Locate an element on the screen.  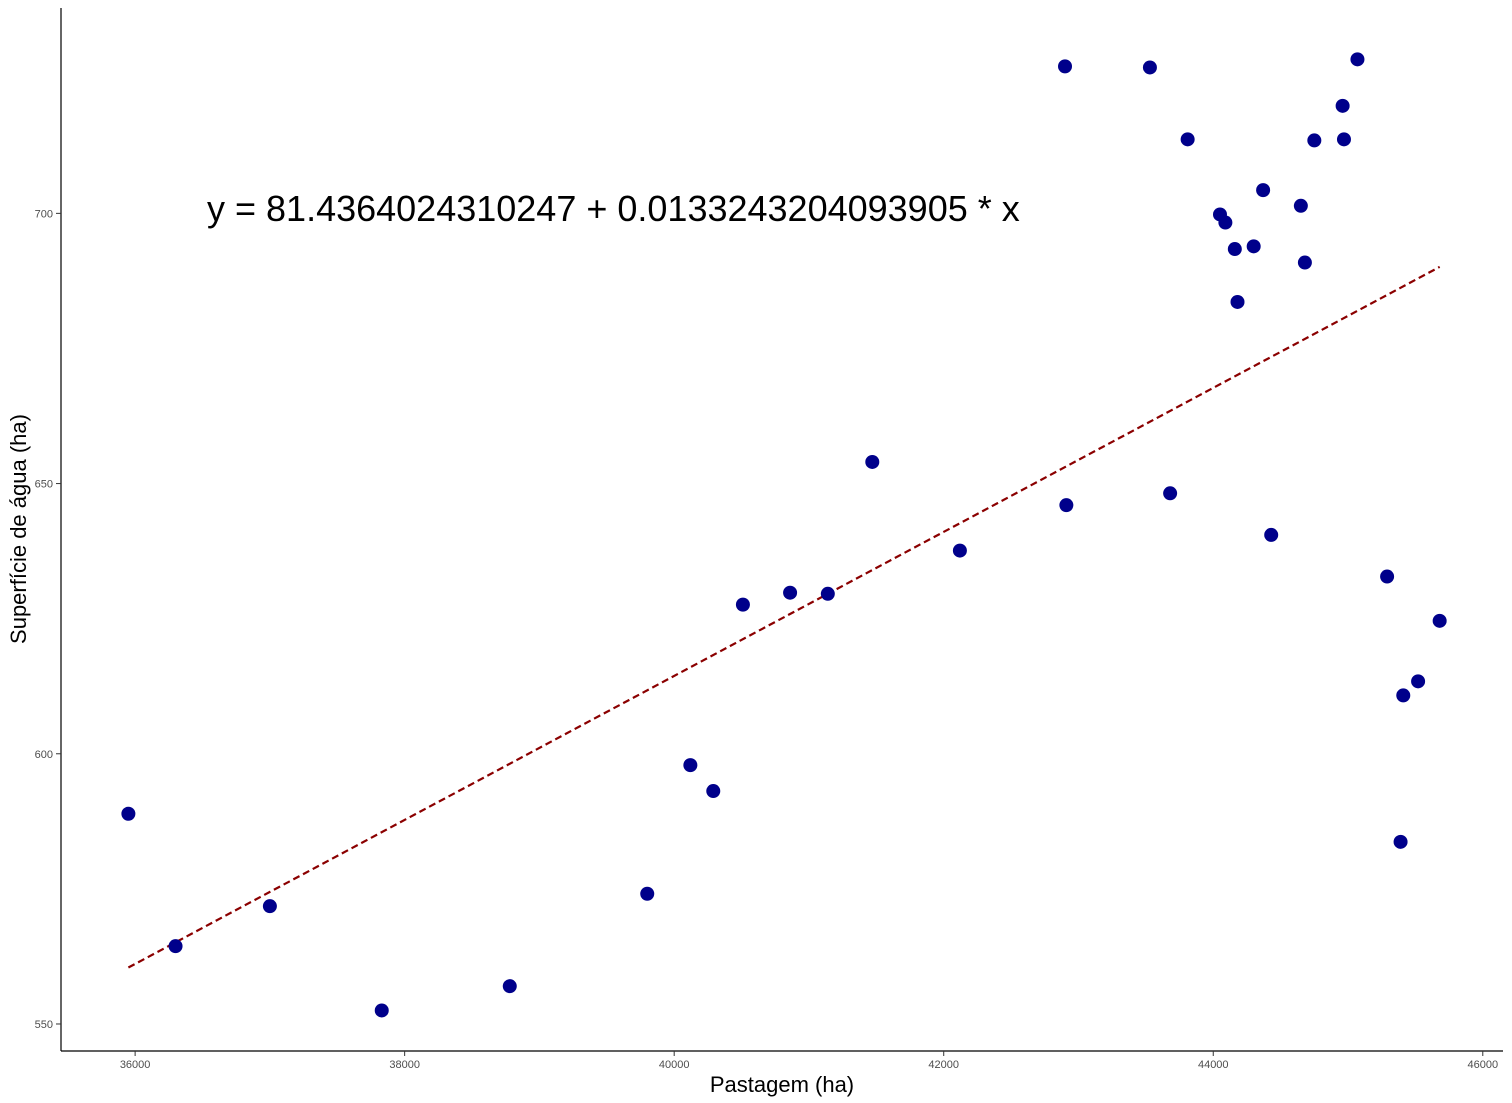
x-tick-label: 38000 is located at coordinates (404, 1065).